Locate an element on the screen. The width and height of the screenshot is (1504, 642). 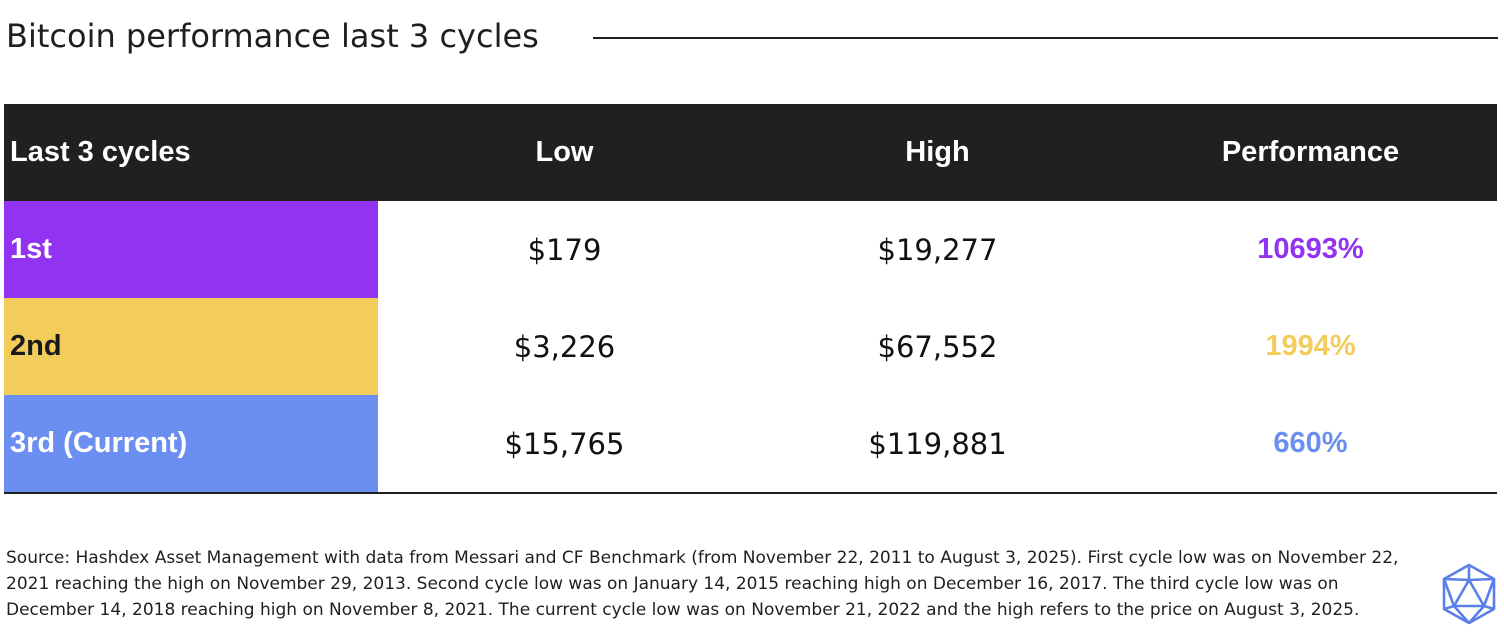
title-divider is located at coordinates (1045, 38).